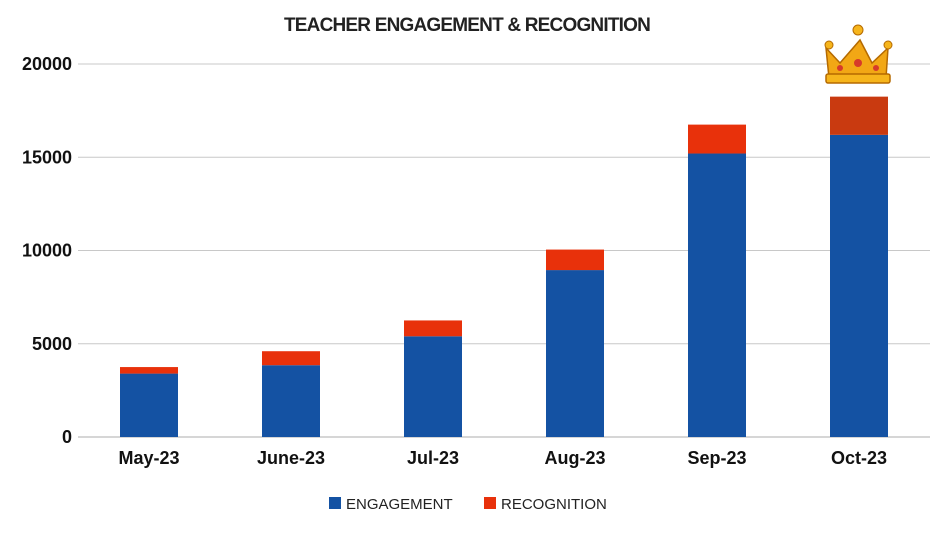 The height and width of the screenshot is (540, 933). Describe the element at coordinates (859, 458) in the screenshot. I see `x-tick-label: Oct-23` at that location.